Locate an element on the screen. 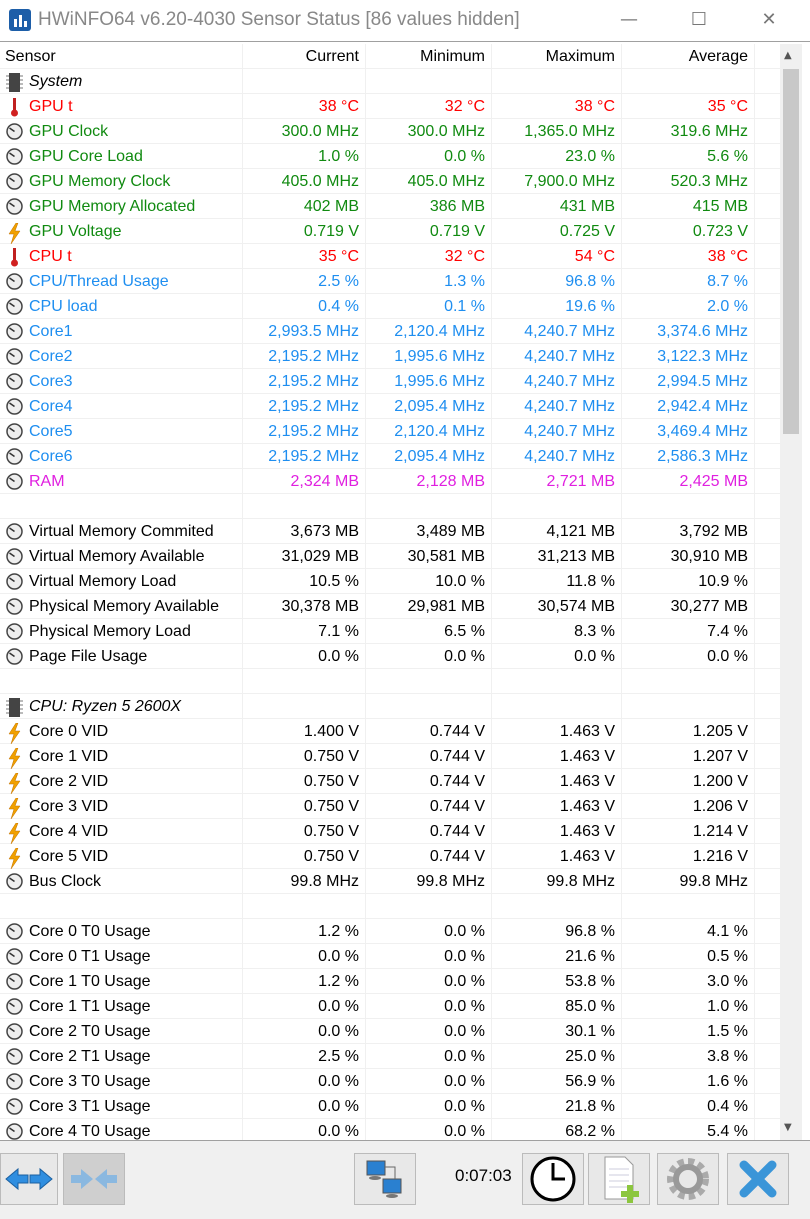 This screenshot has height=1219, width=810. sensor-row: Core 3 T1 Usage 0.0 % 0.0 % 21.8 % 0.4 % is located at coordinates (390, 1106).